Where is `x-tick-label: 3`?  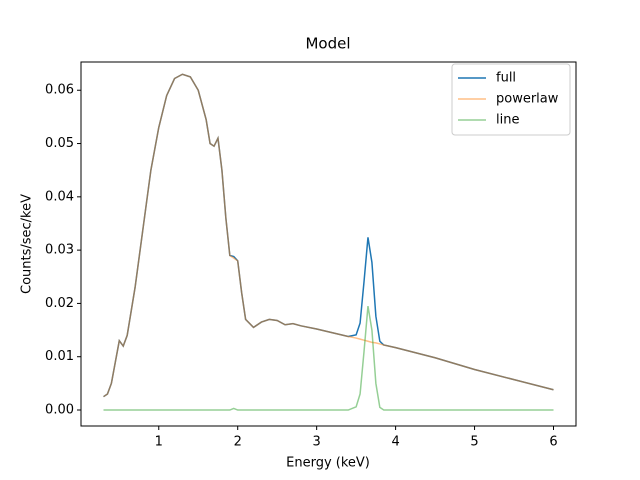
x-tick-label: 3 is located at coordinates (317, 442).